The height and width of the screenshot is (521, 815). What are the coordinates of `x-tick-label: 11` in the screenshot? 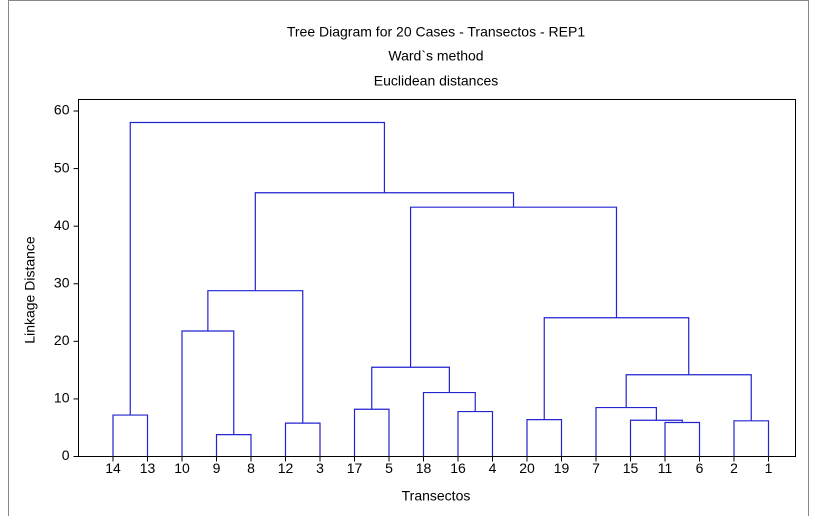 It's located at (665, 468).